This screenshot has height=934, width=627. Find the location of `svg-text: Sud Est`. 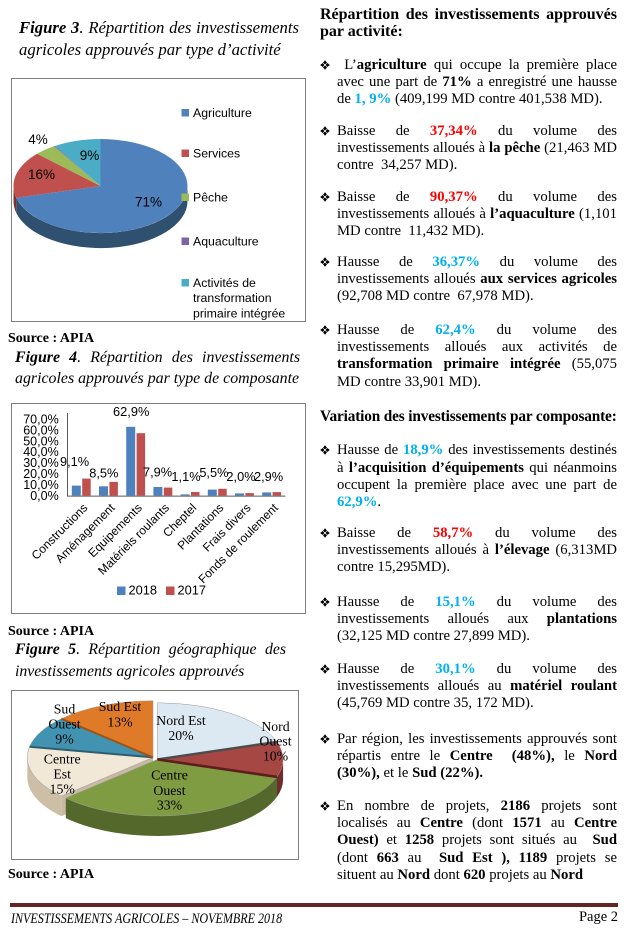

svg-text: Sud Est is located at coordinates (120, 706).